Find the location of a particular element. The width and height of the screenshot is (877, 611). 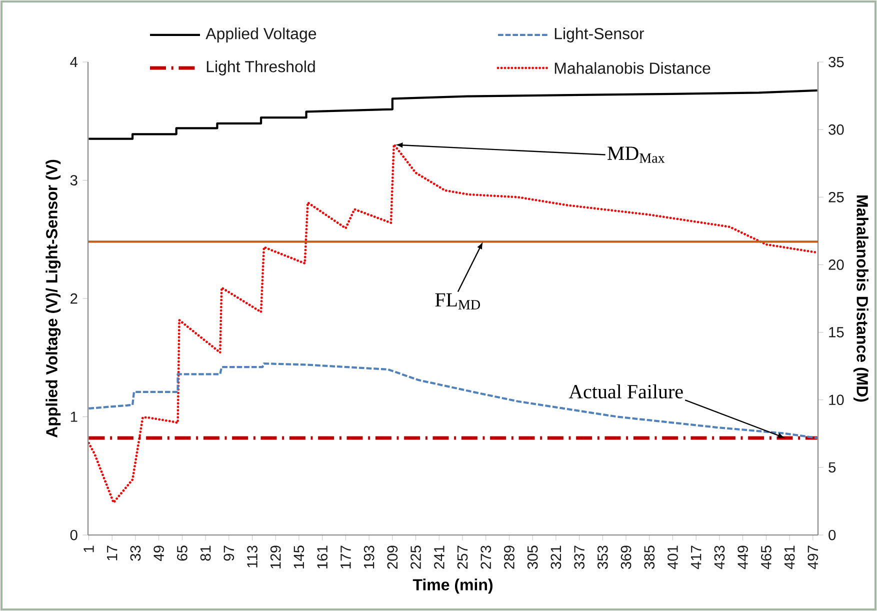

x-tick-label: 497 is located at coordinates (813, 558).